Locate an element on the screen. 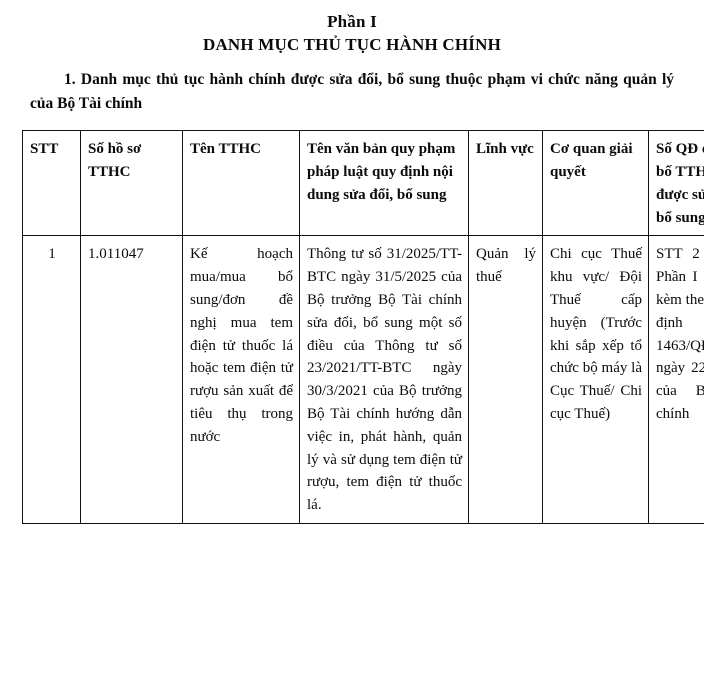 The width and height of the screenshot is (704, 684). cell-linh-vuc: Quản lý thuế is located at coordinates (505, 379).